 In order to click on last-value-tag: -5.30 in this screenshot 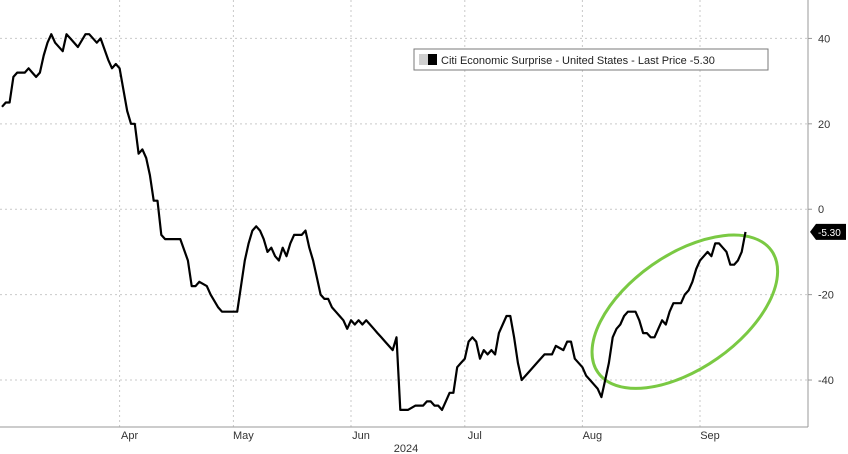, I will do `click(828, 231)`.